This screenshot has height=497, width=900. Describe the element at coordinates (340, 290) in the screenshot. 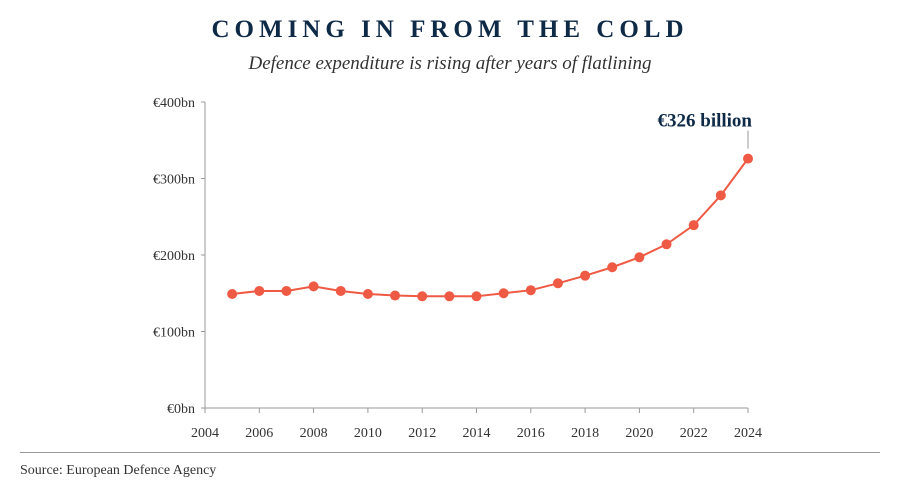

I see `data-point-2009` at that location.